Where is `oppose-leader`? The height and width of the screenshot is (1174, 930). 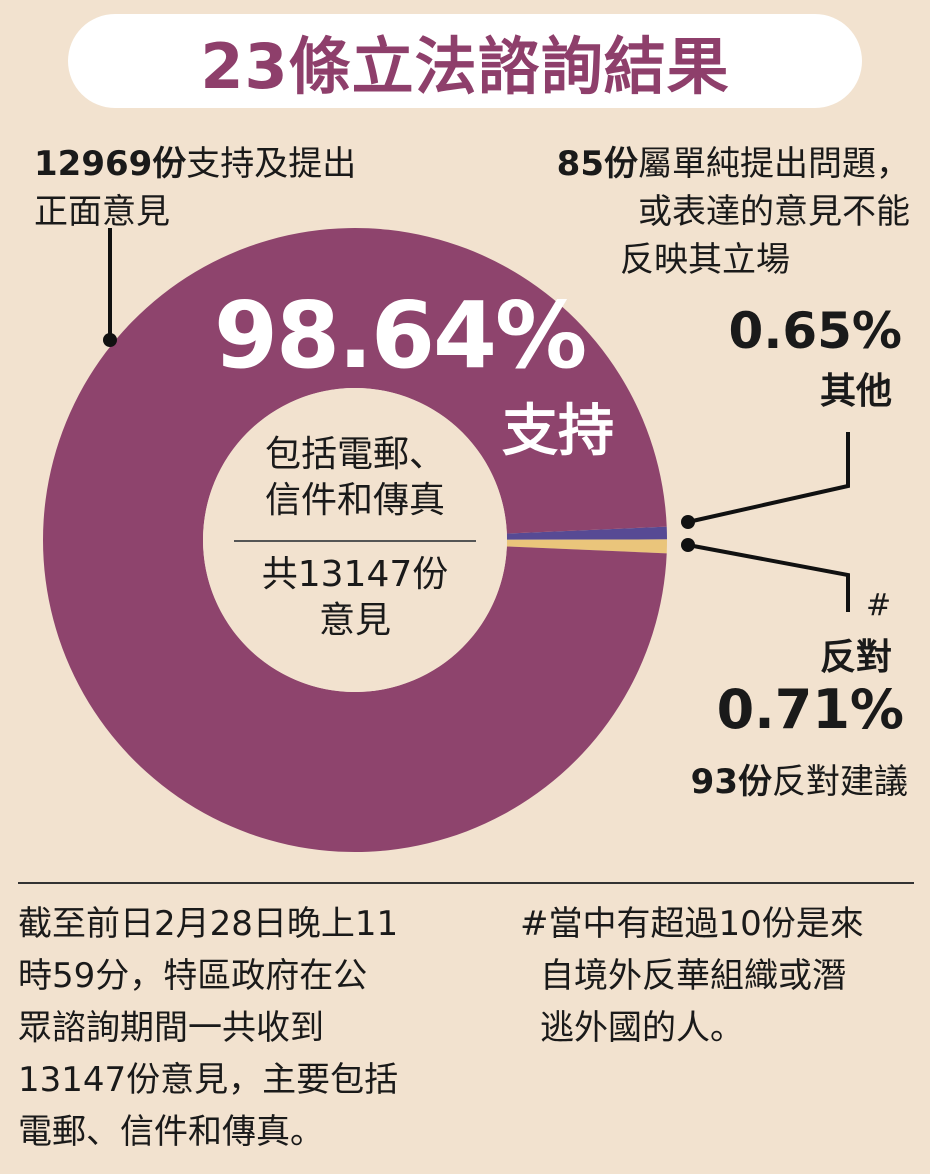
oppose-leader is located at coordinates (768, 577).